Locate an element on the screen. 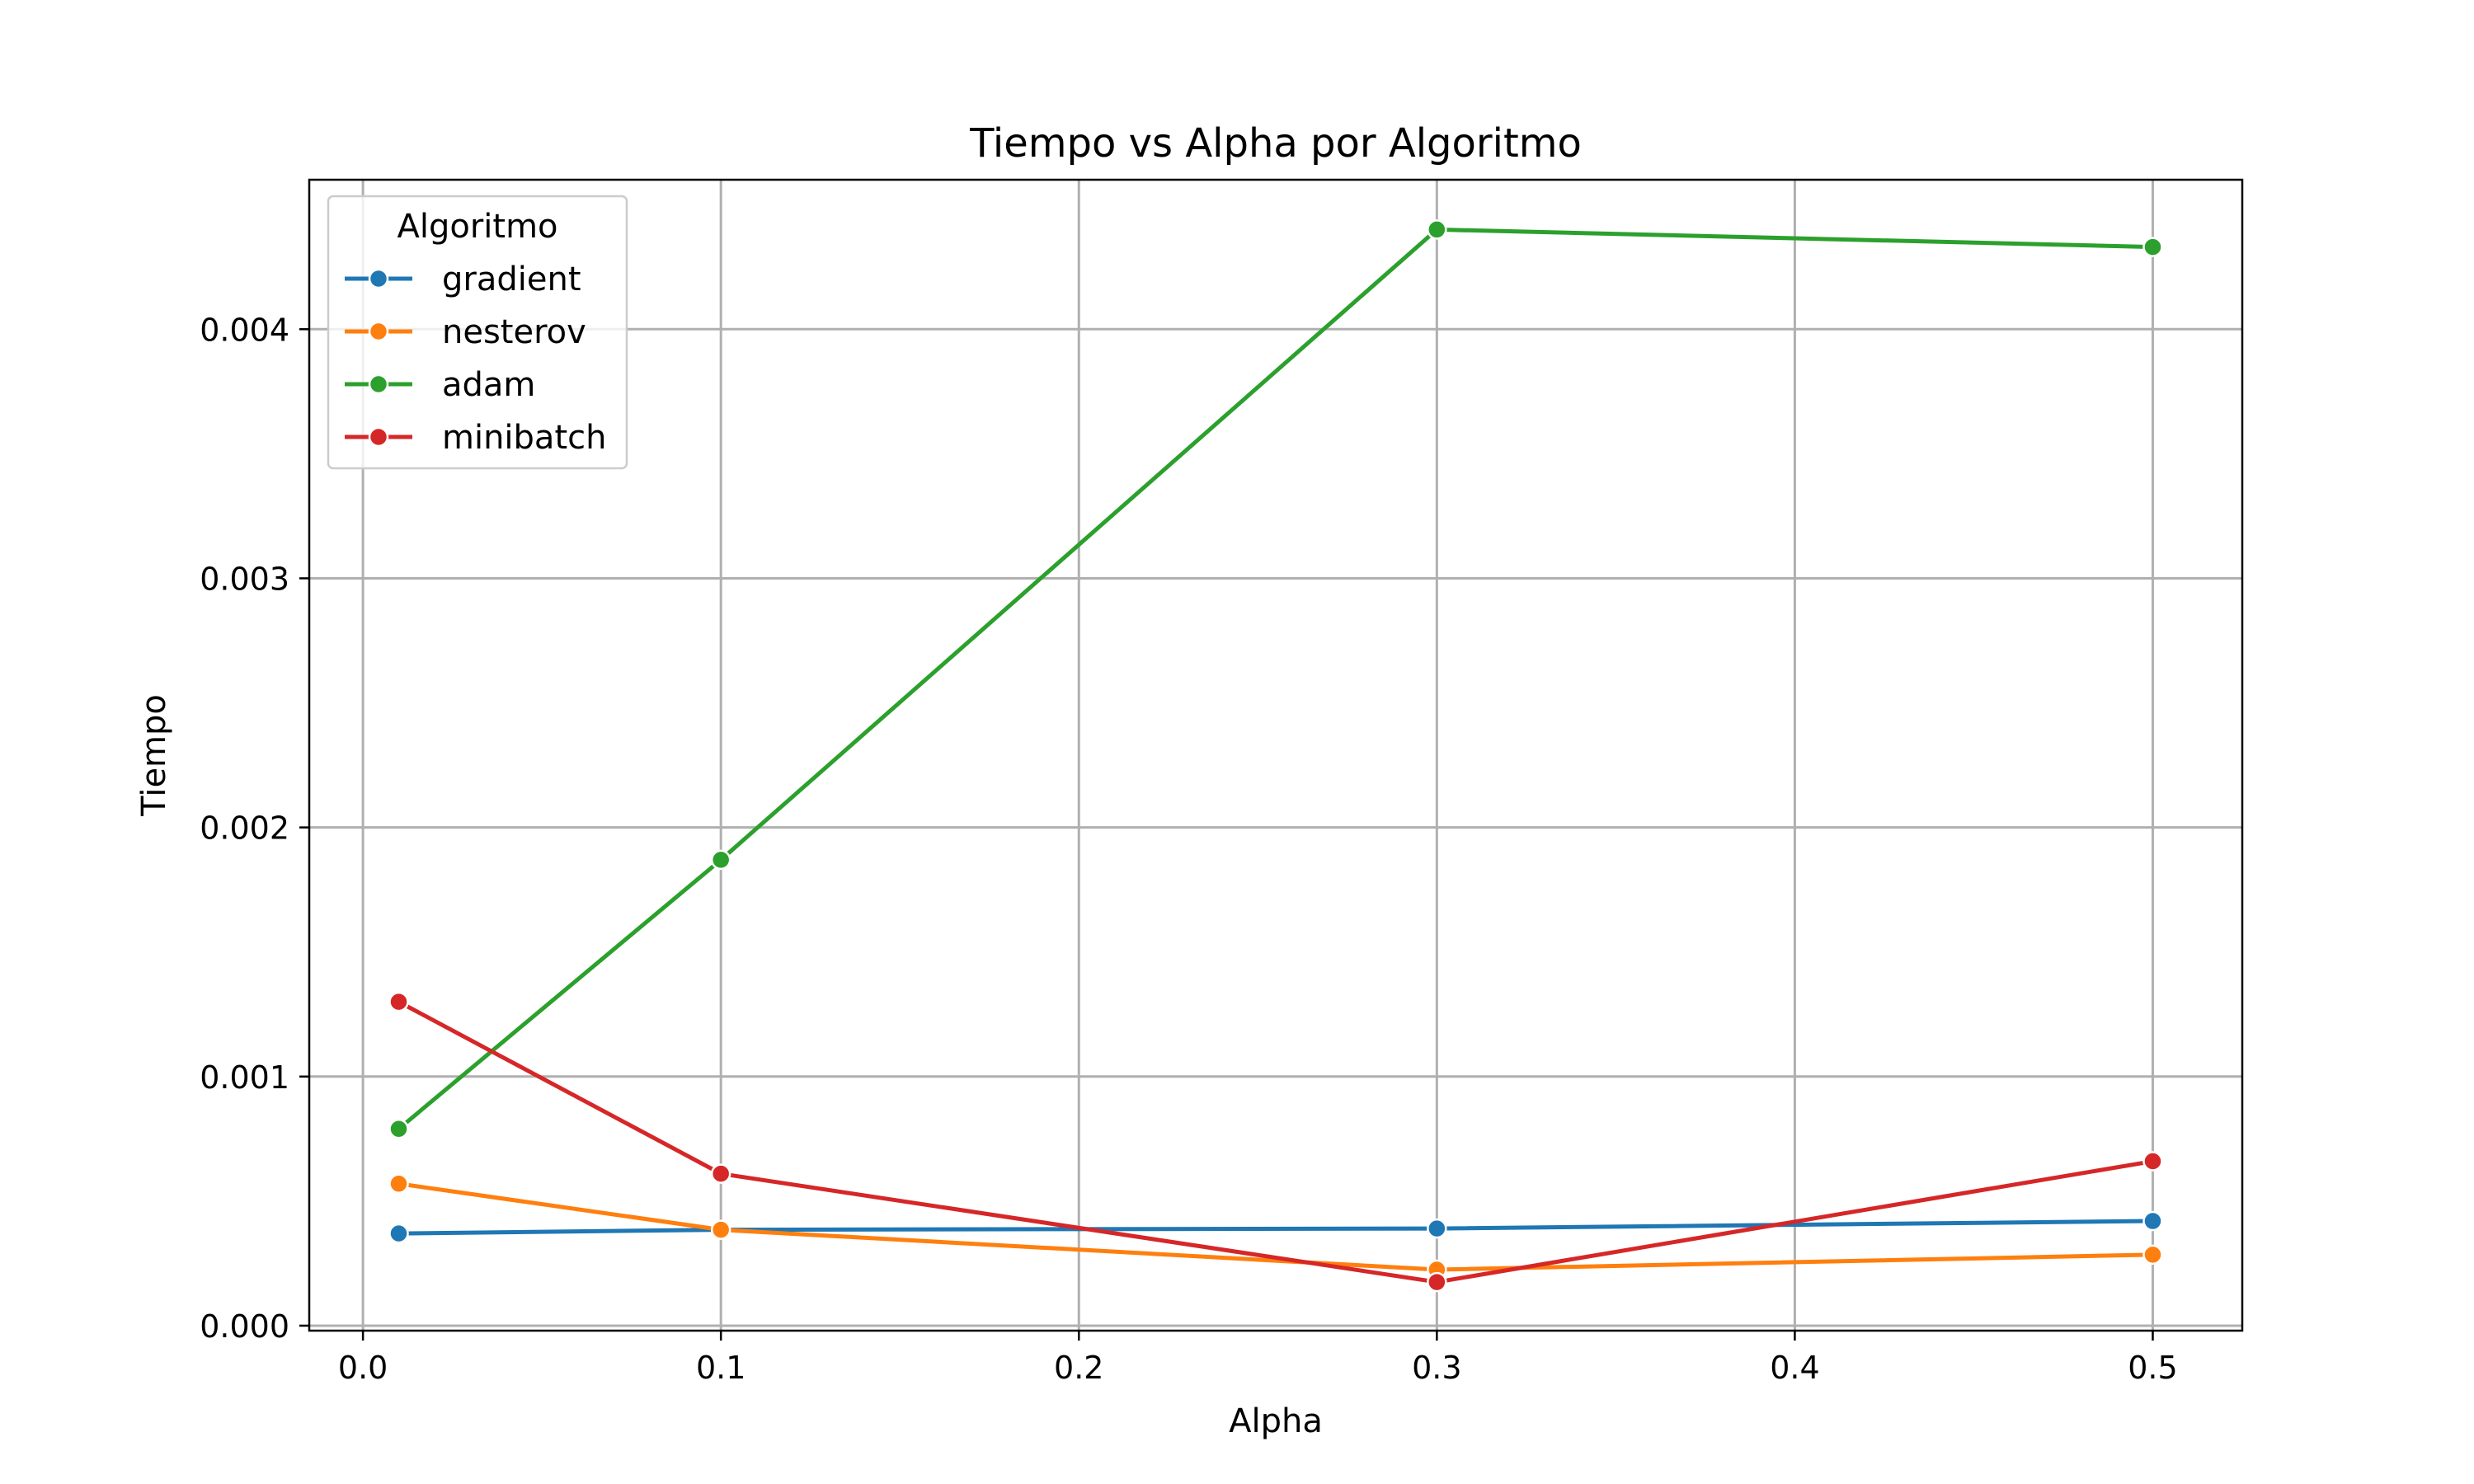  legend-label: minibatch is located at coordinates (524, 438).